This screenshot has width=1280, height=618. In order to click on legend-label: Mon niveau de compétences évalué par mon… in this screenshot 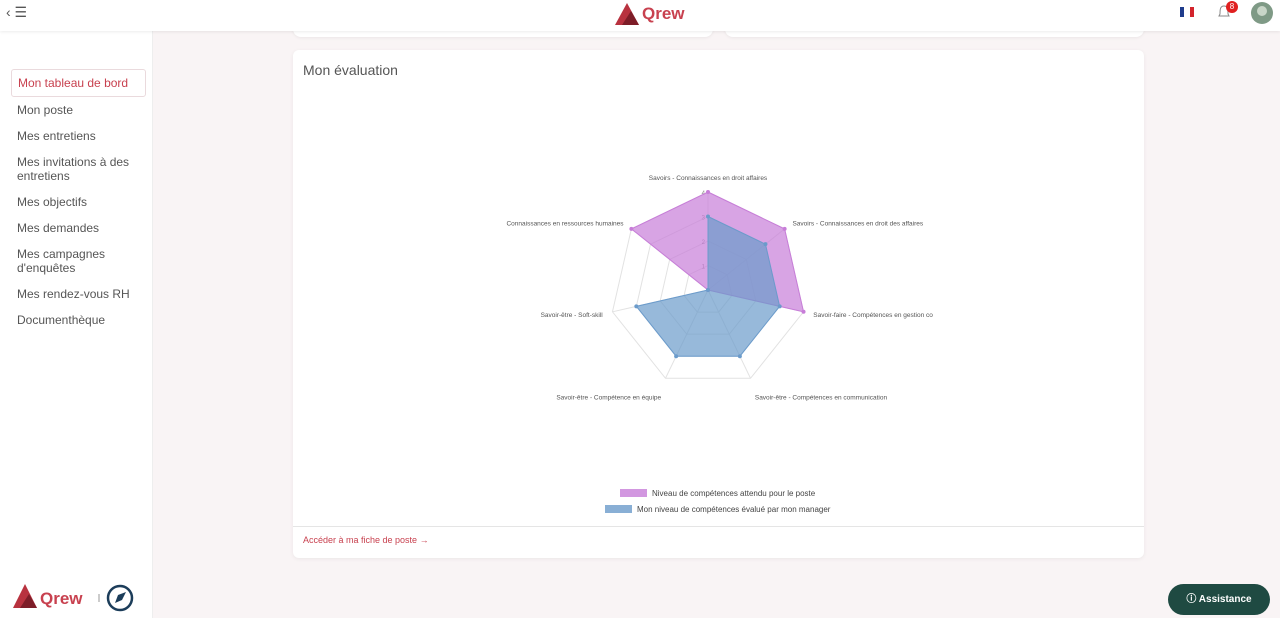, I will do `click(734, 509)`.